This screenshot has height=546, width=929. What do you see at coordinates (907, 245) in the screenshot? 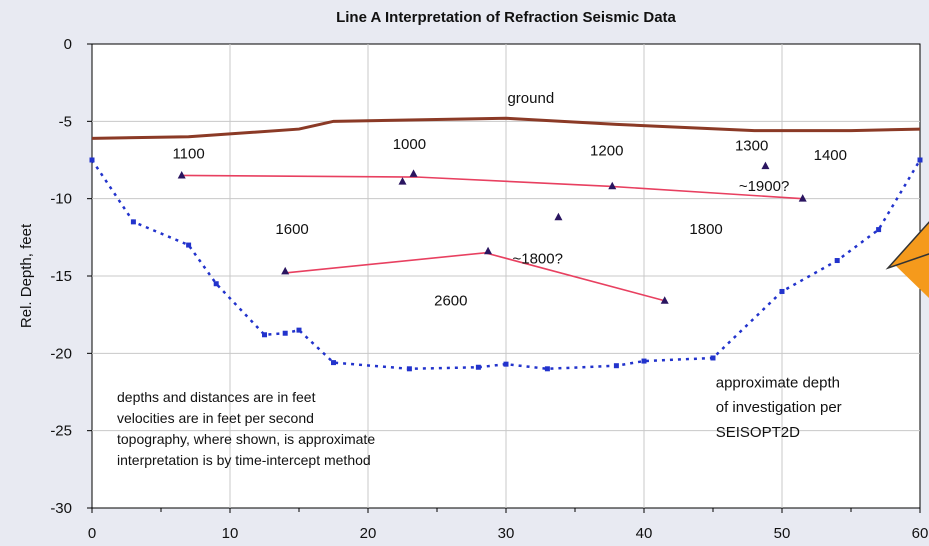
I see `orange-arrow-head` at bounding box center [907, 245].